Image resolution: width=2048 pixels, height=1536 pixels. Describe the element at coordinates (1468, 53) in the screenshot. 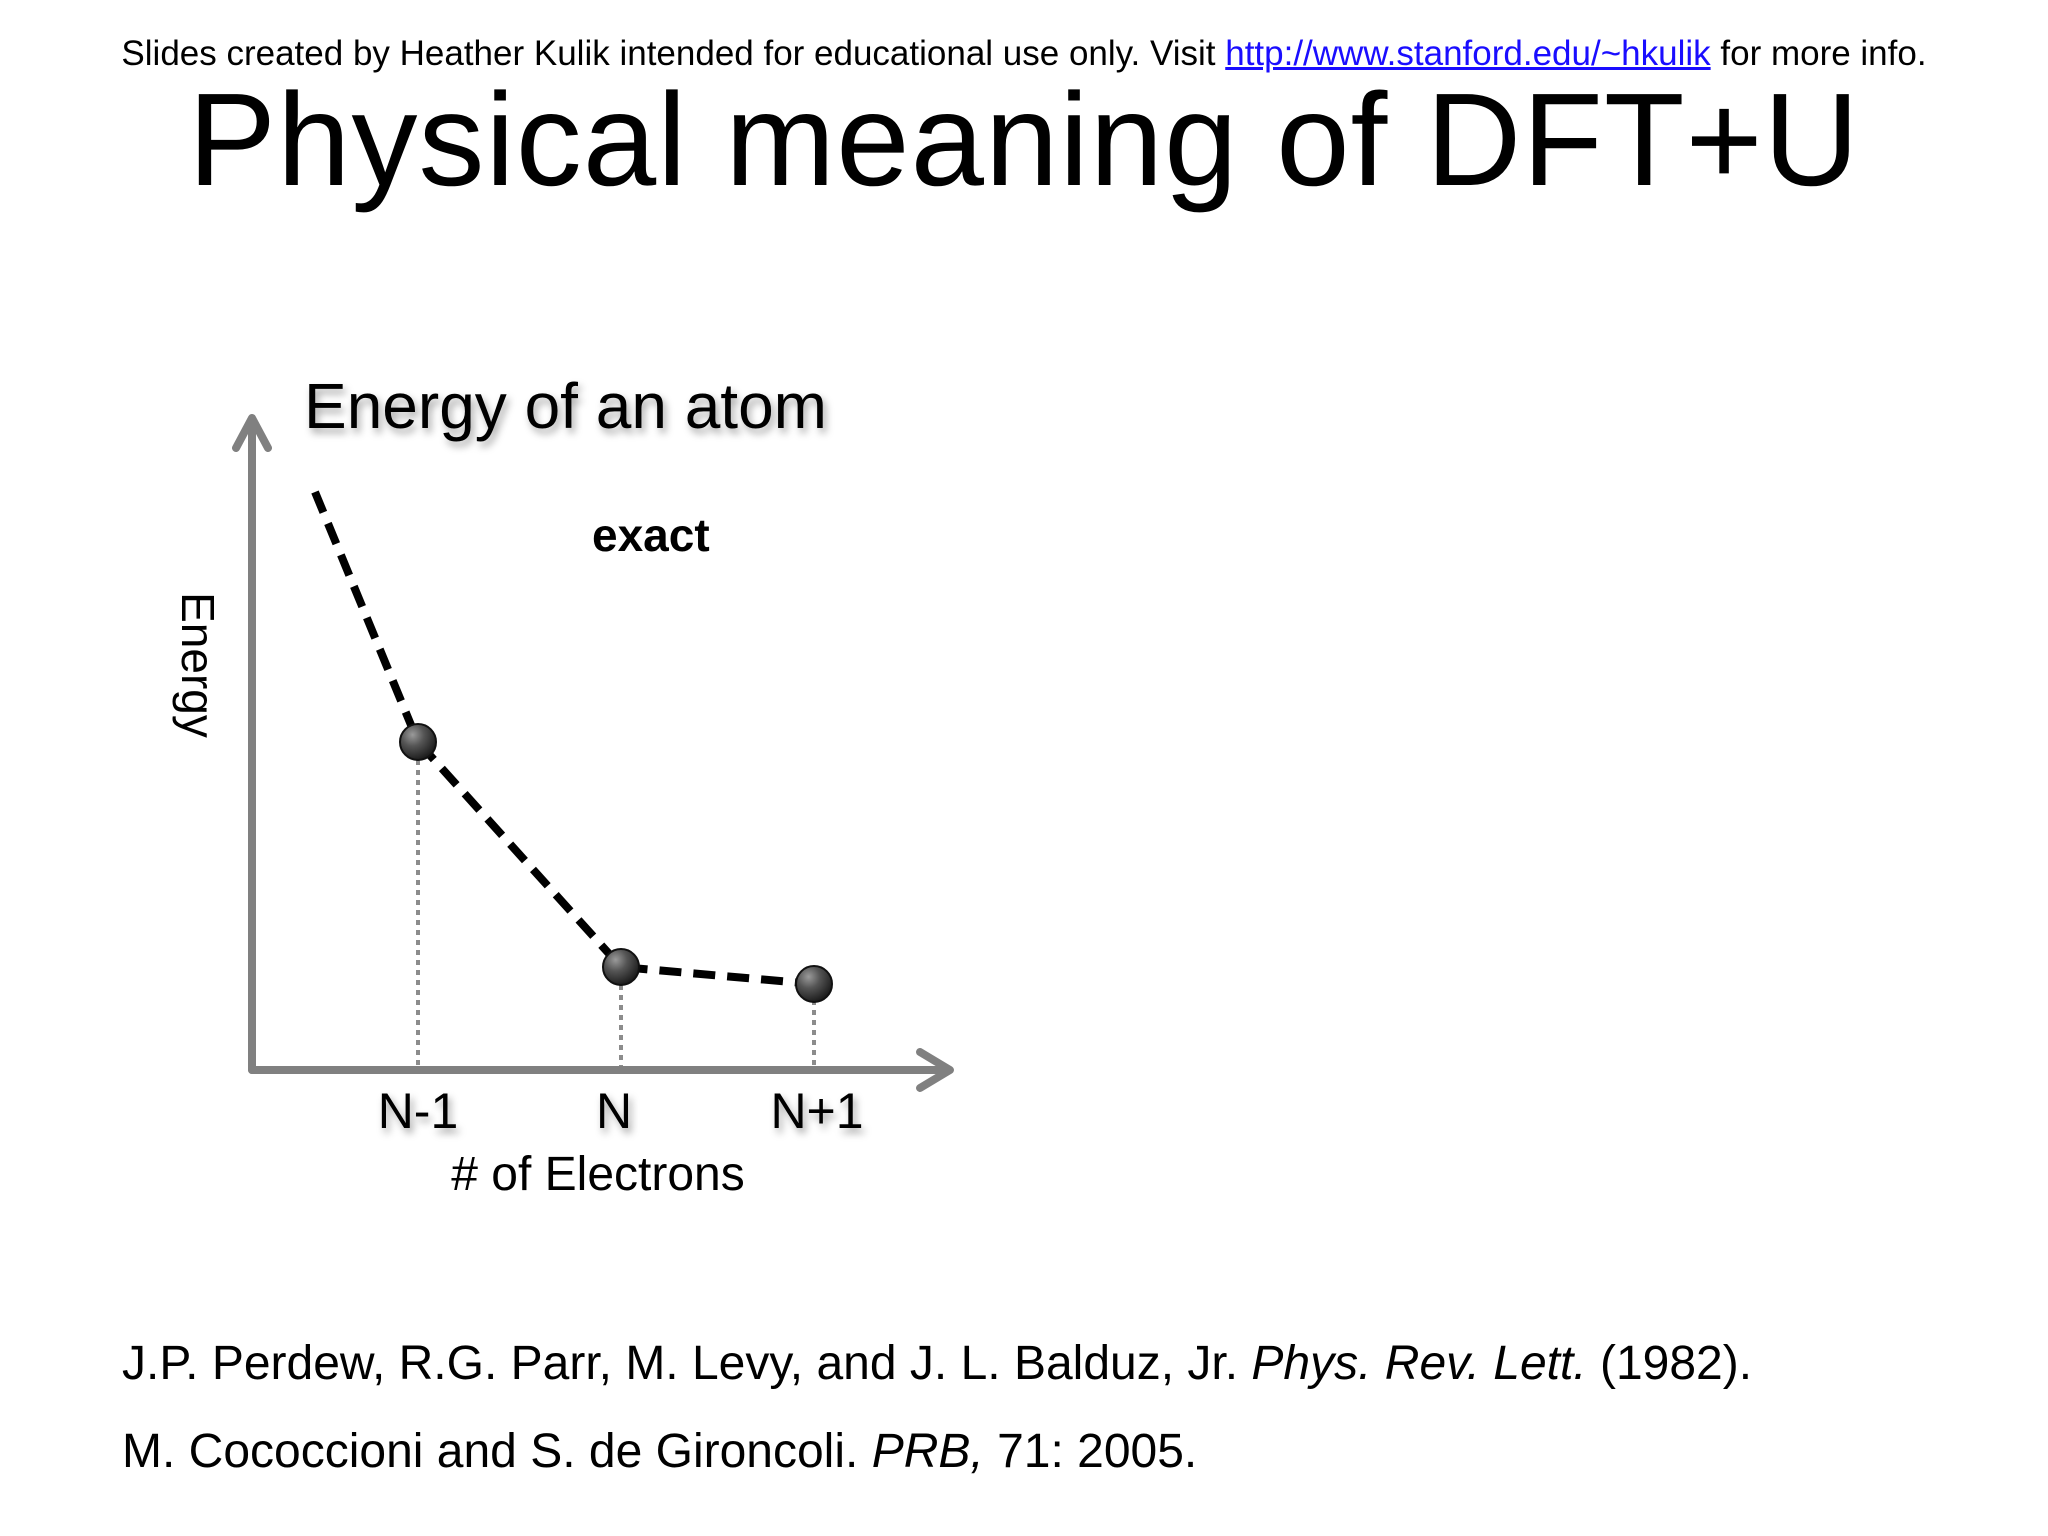

I see `homepage-link: http://www.stanford.edu/~hkulik` at that location.